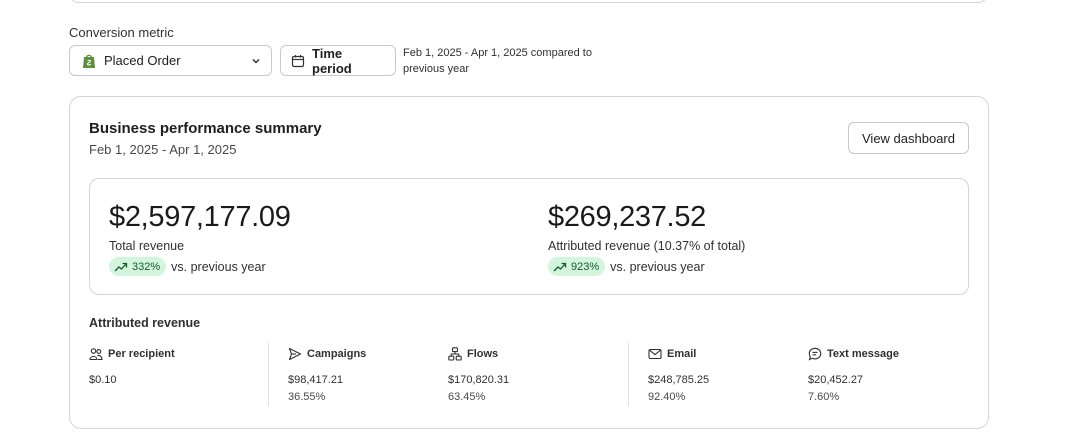 The width and height of the screenshot is (1083, 435). I want to click on time-period-label: Time period, so click(332, 60).